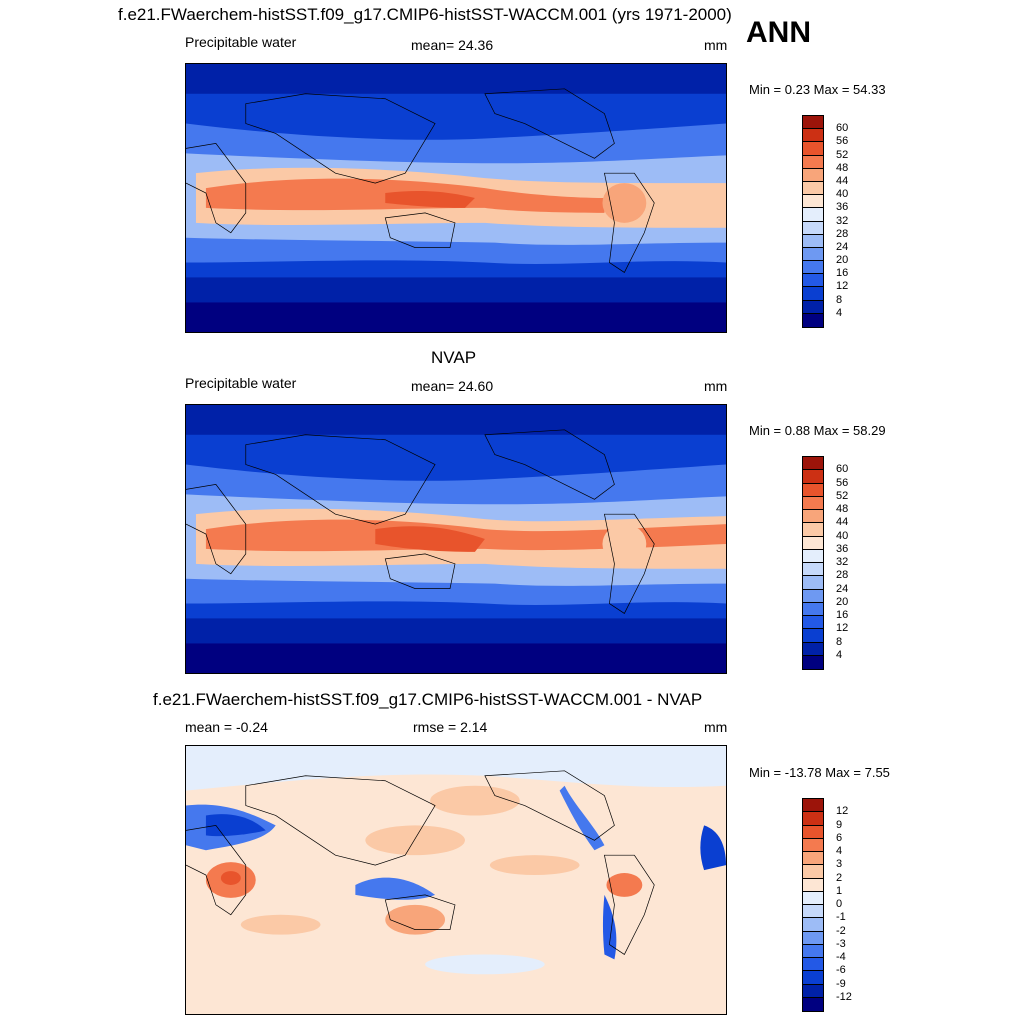 This screenshot has width=1024, height=1024. What do you see at coordinates (778, 32) in the screenshot?
I see `season-label: ANN` at bounding box center [778, 32].